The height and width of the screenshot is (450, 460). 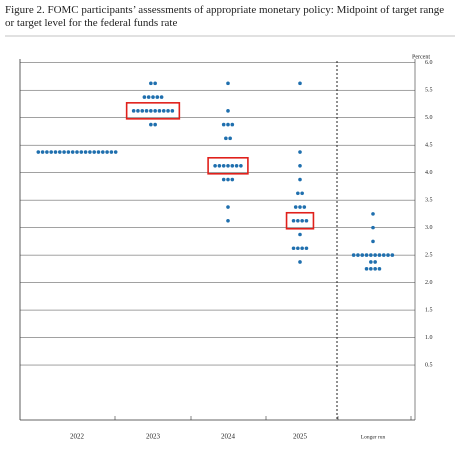 I want to click on x-tick-label: 2025, so click(x=300, y=437).